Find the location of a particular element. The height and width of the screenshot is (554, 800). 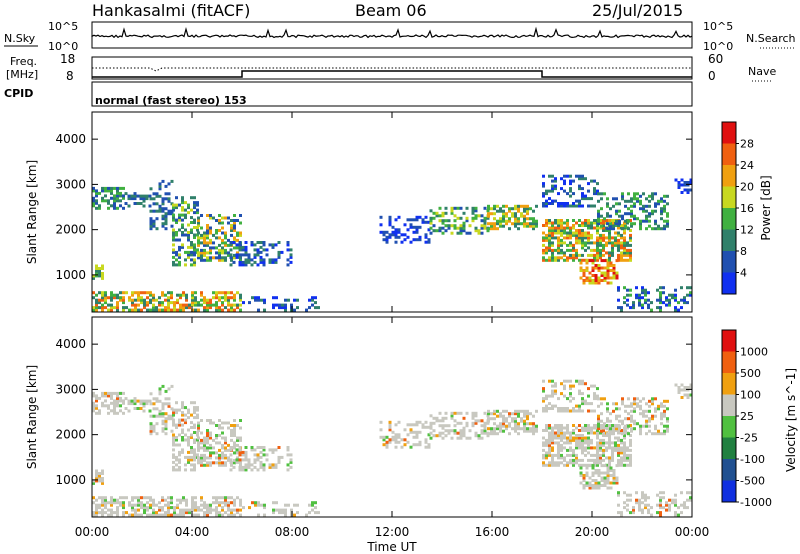

x-tick-label: 00:00 is located at coordinates (92, 532).